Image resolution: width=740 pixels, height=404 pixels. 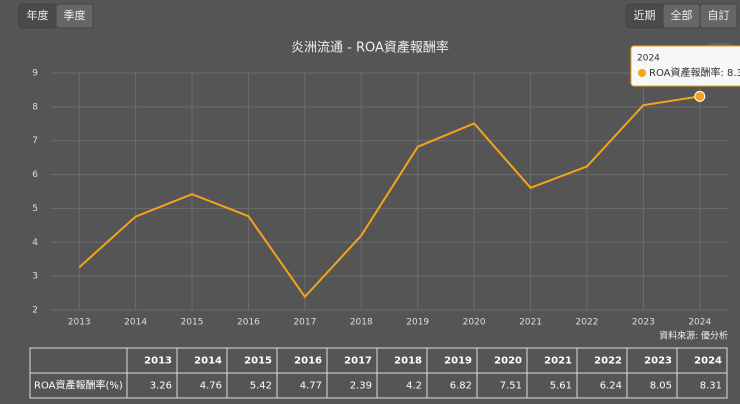 I want to click on x-tick-label: 2021, so click(x=530, y=323).